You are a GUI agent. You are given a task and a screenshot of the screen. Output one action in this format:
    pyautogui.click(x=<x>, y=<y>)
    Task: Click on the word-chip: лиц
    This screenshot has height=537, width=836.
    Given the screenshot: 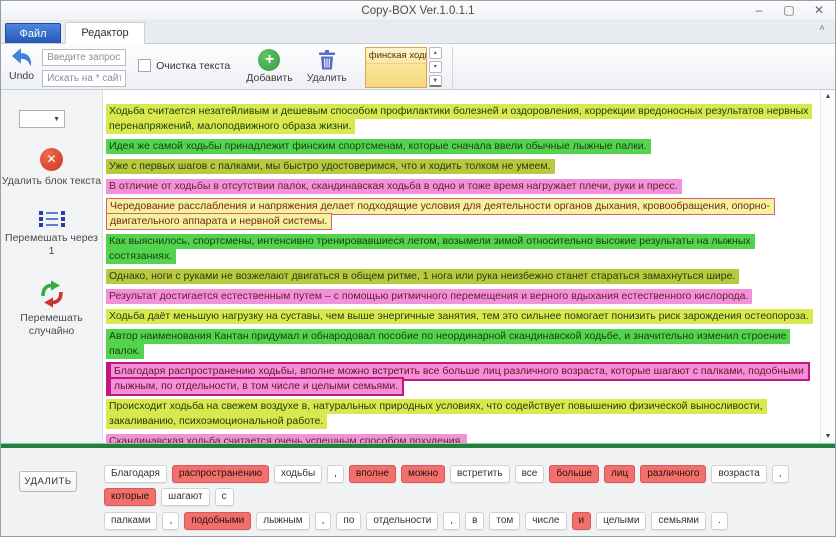 What is the action you would take?
    pyautogui.click(x=620, y=474)
    